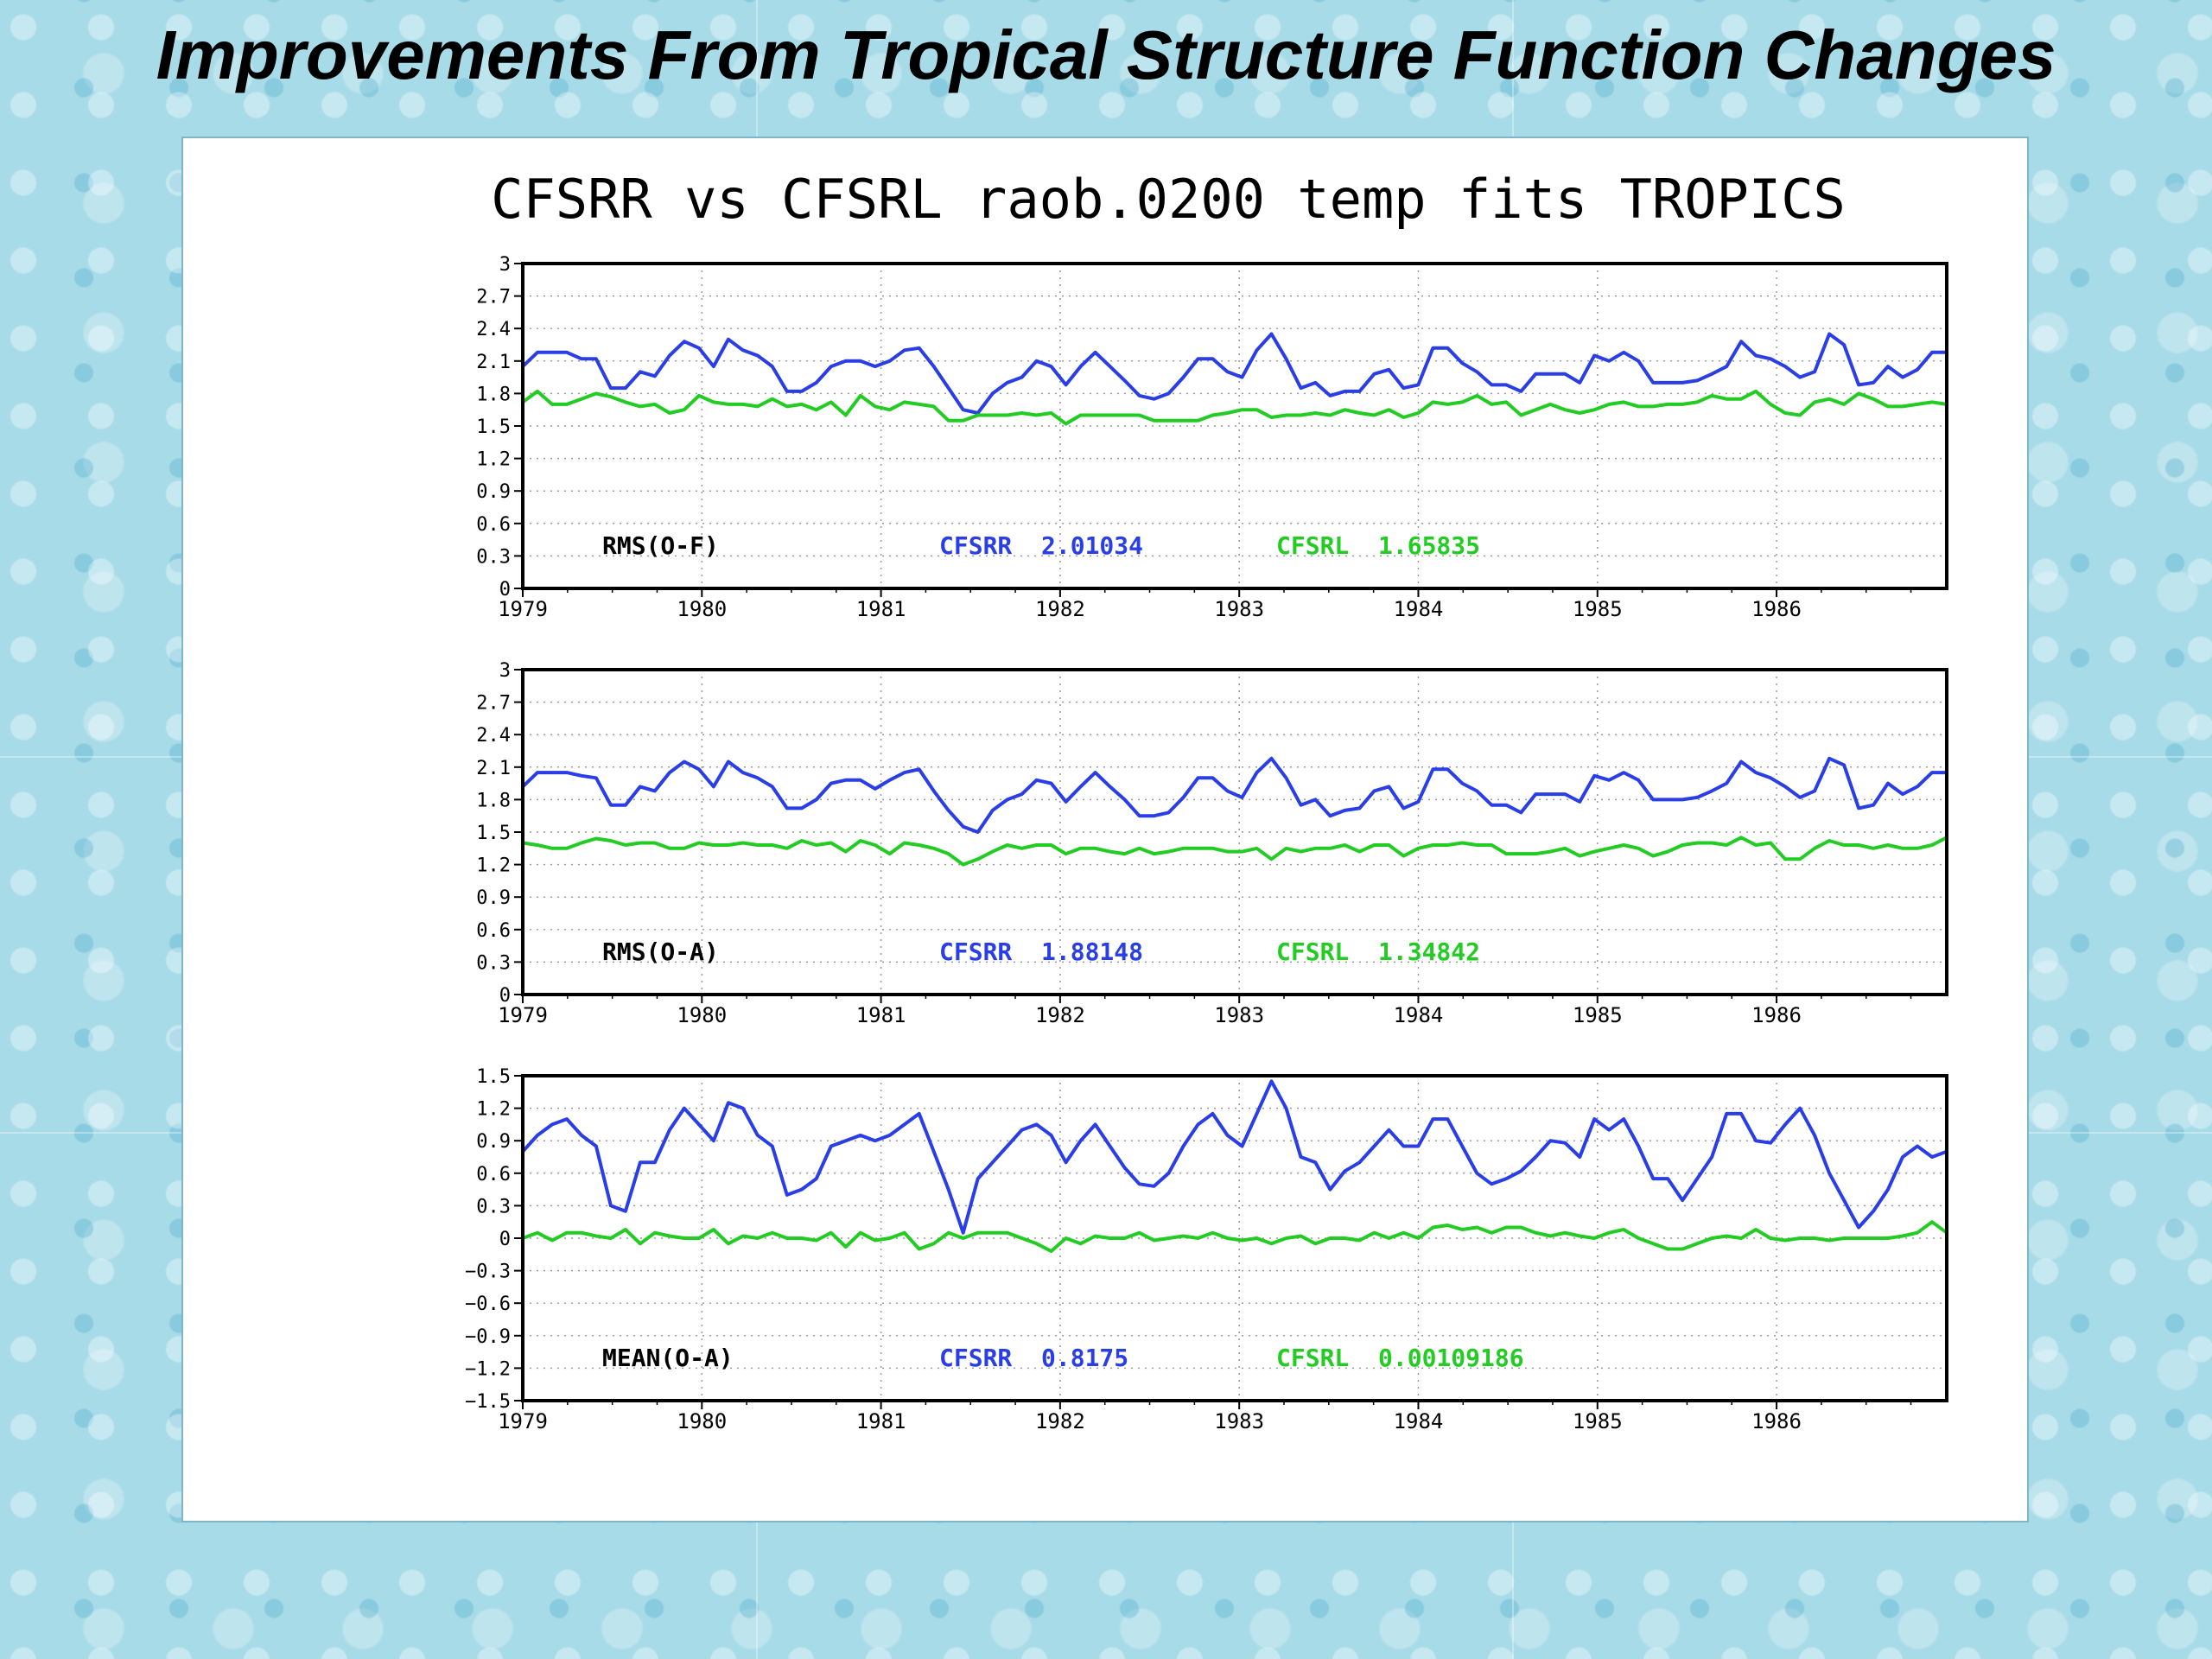 The image size is (2212, 1659). I want to click on series-summary-cfsrl: 1.34842, so click(1429, 952).